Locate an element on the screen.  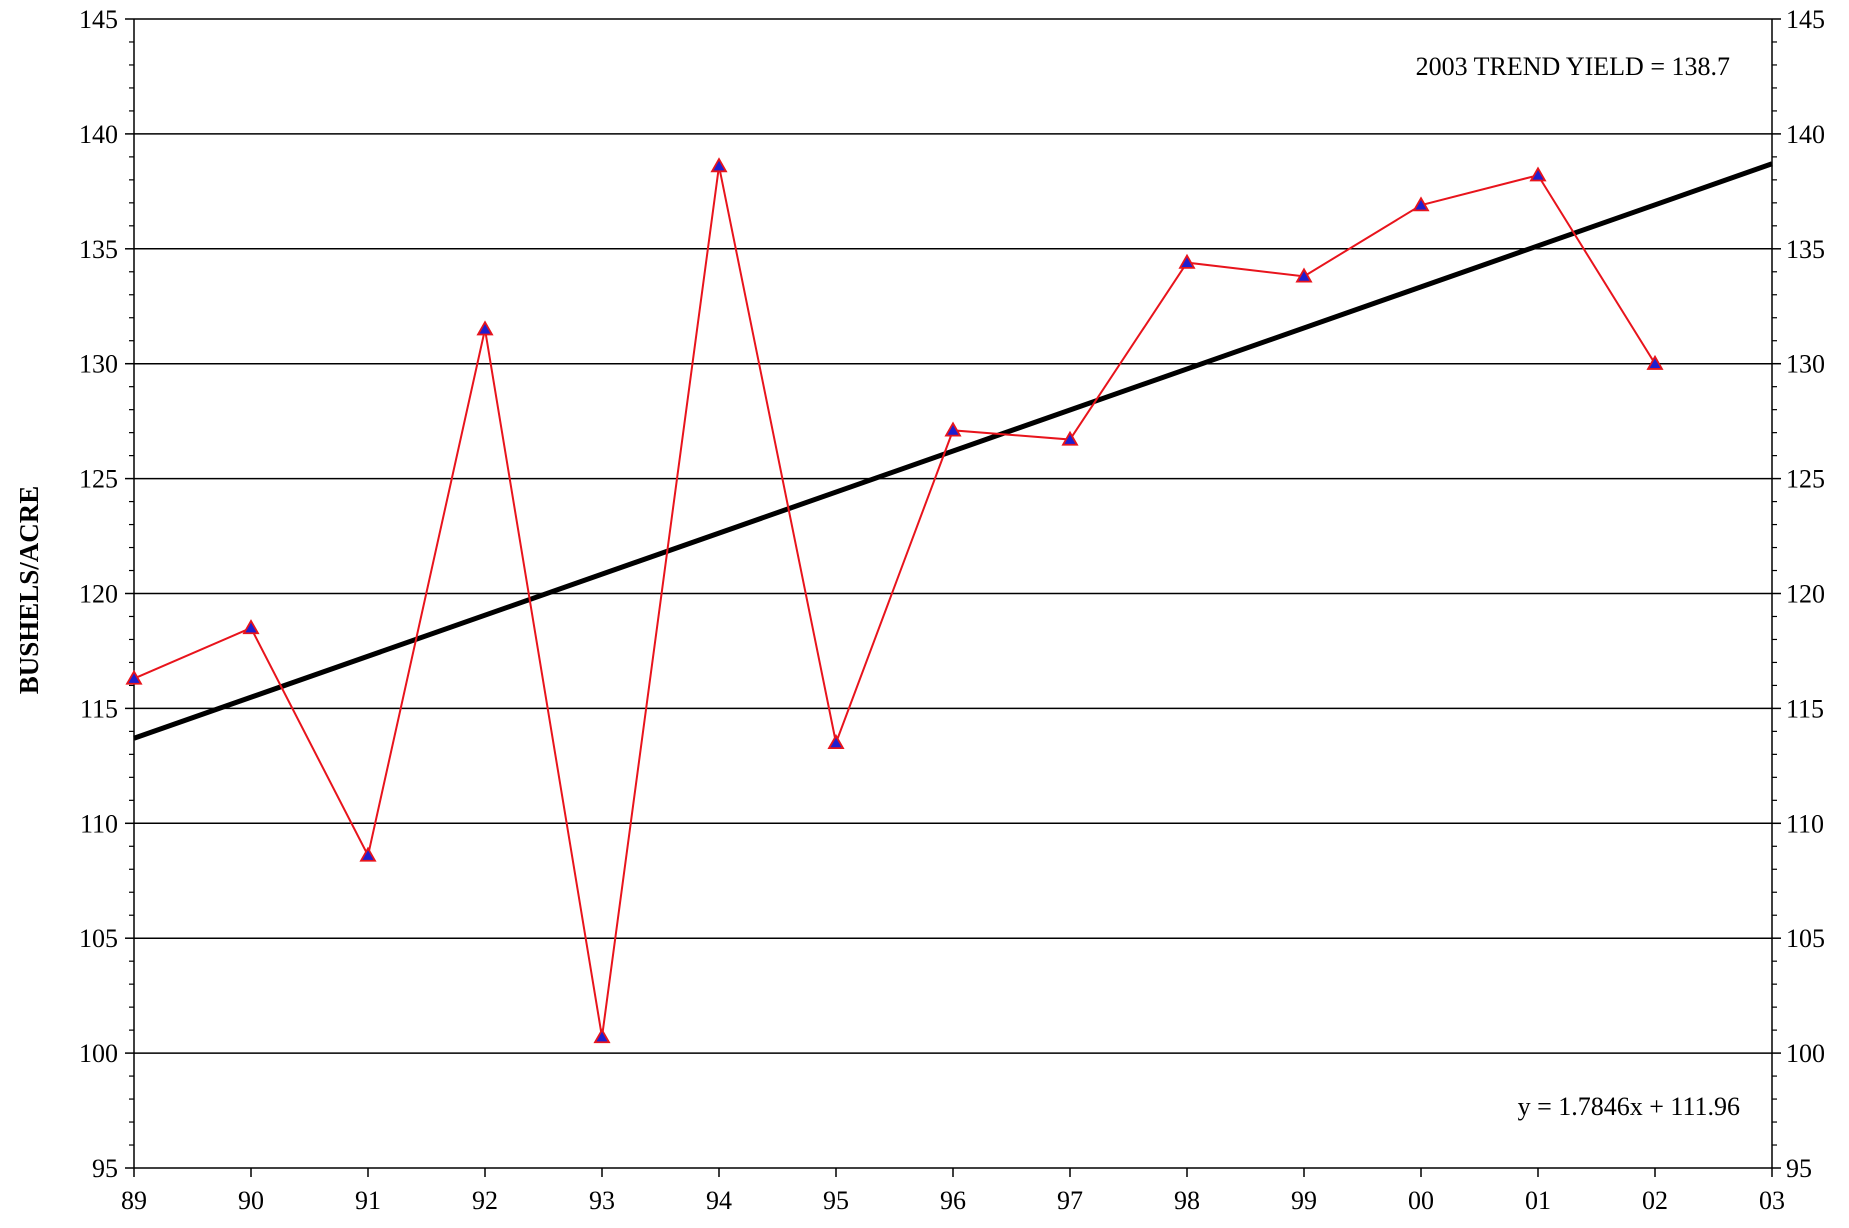
x-tick-label: 94 is located at coordinates (719, 1200).